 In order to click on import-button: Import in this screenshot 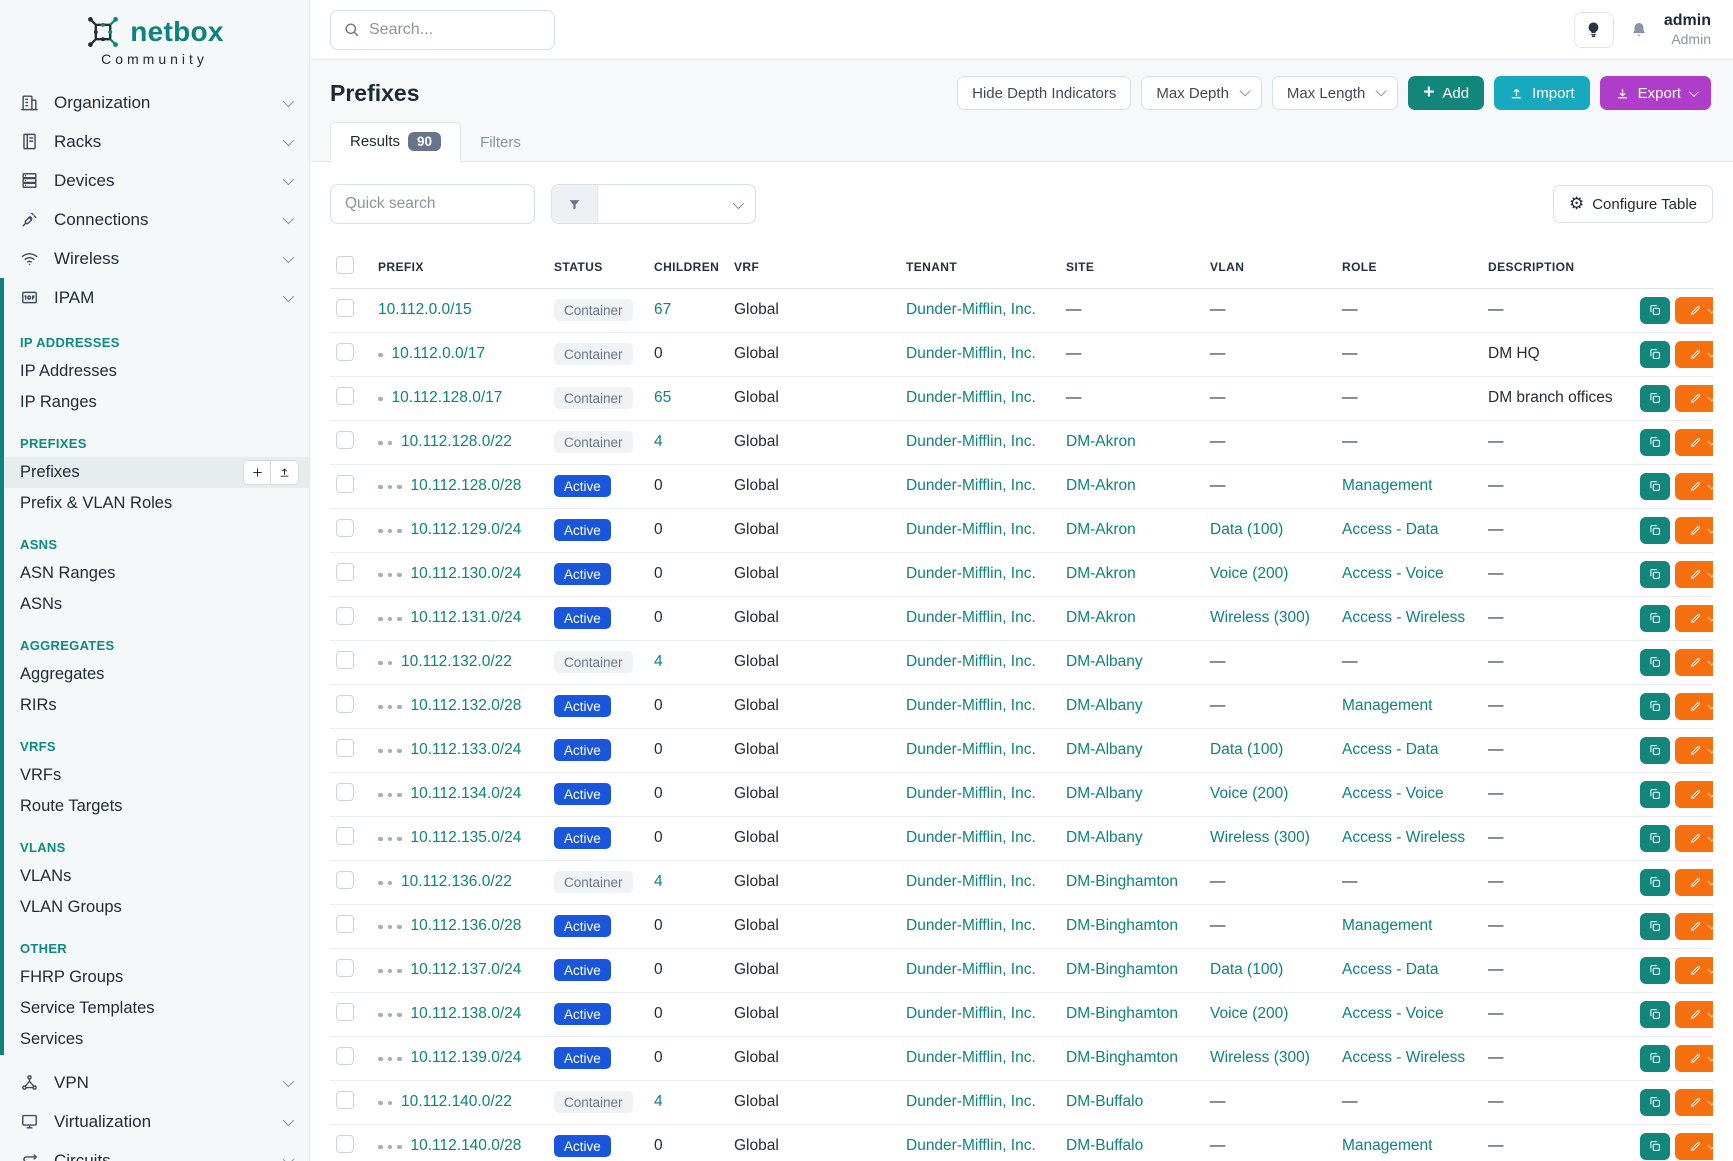, I will do `click(1542, 93)`.